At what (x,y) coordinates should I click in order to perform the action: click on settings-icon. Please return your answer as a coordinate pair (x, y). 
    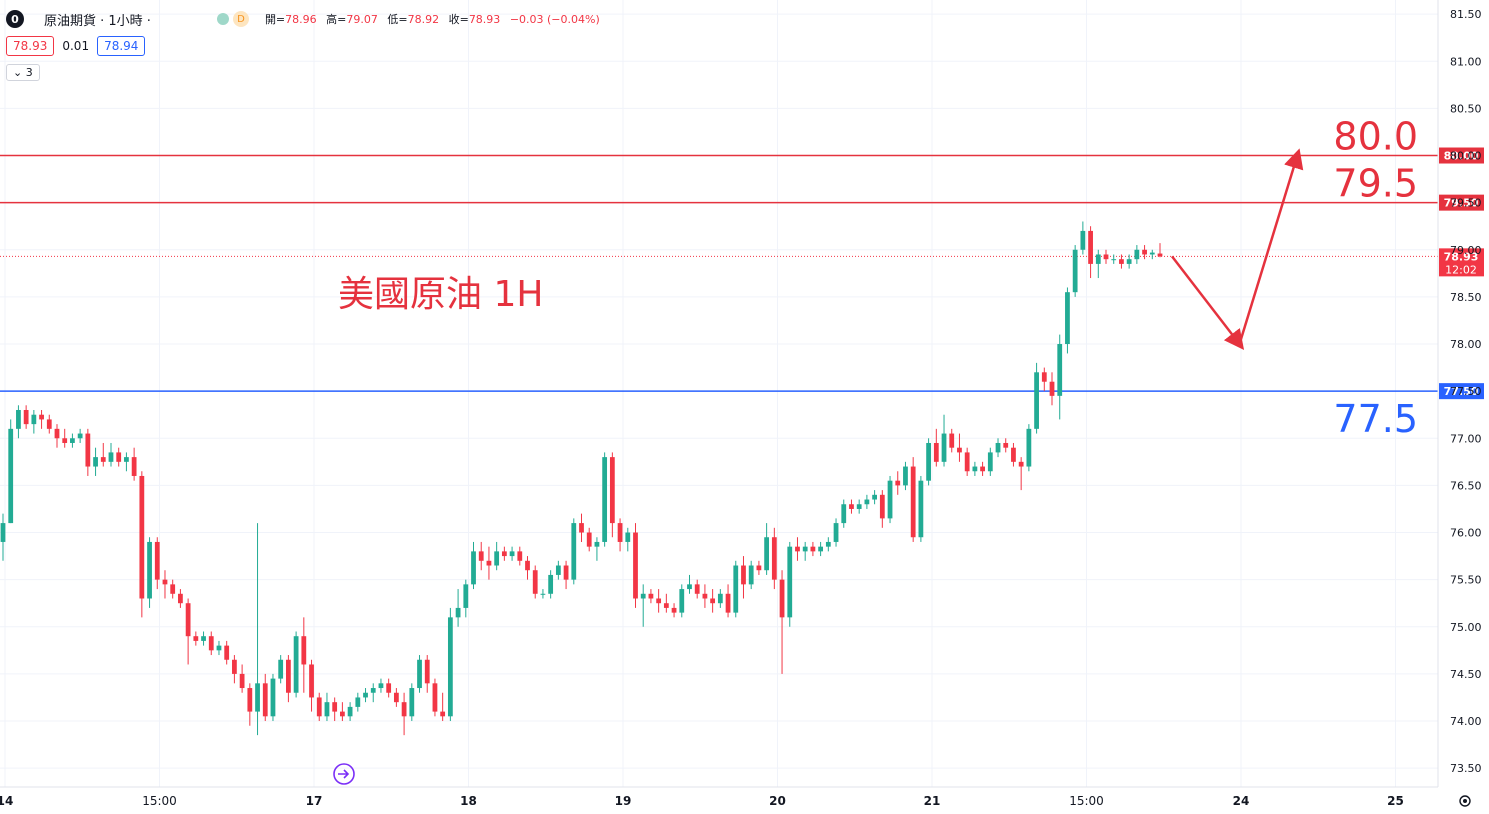
    Looking at the image, I should click on (1465, 801).